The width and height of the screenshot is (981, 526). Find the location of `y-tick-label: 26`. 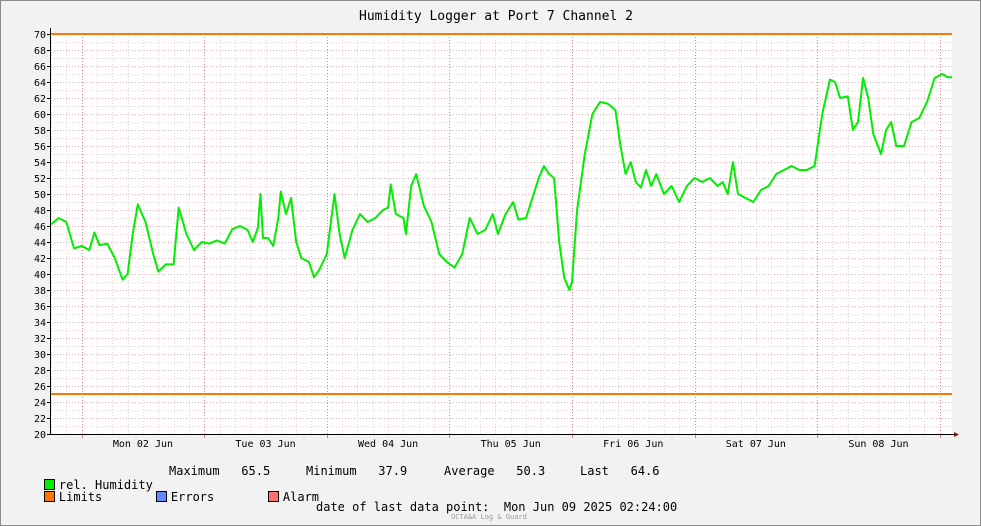

y-tick-label: 26 is located at coordinates (40, 387).